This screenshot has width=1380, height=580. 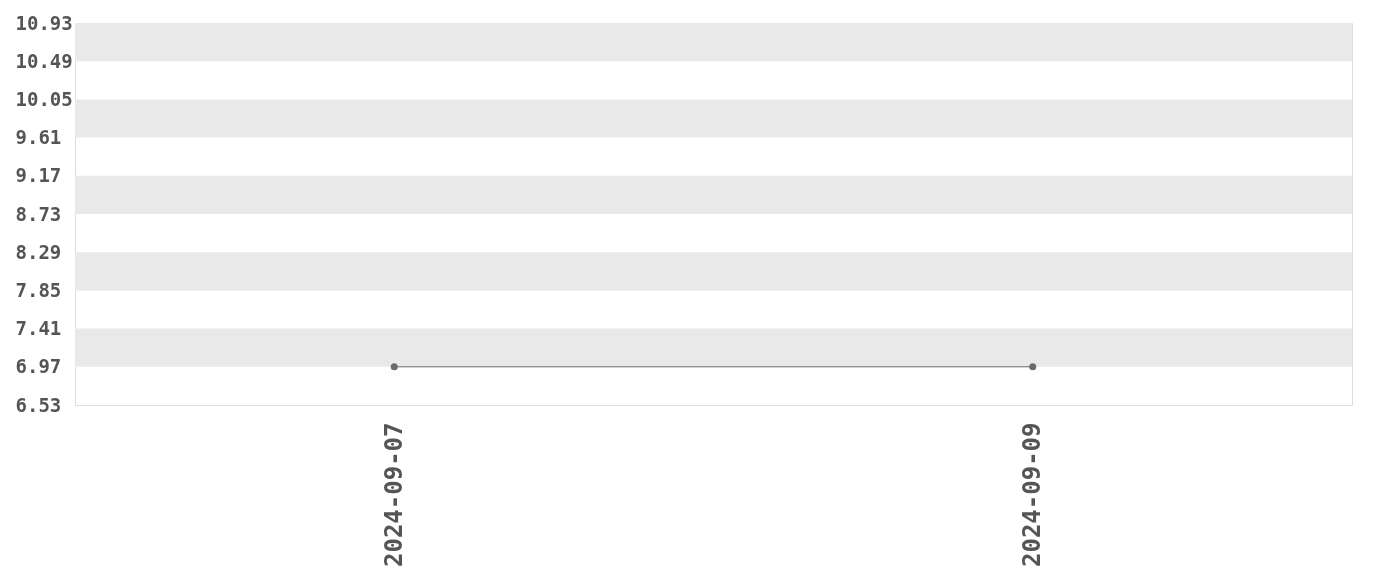 I want to click on y-tick-label: 7.41, so click(x=38, y=328).